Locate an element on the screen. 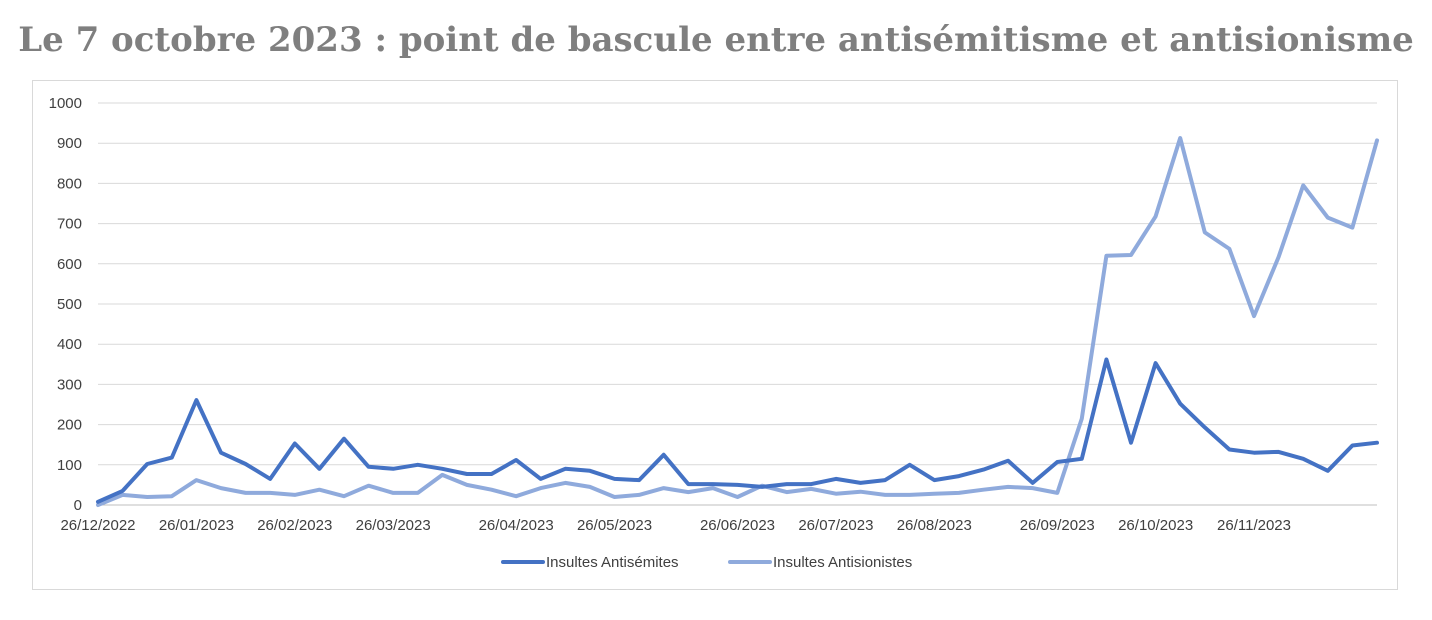 The height and width of the screenshot is (620, 1432). x-tick-label: 26/06/2023 is located at coordinates (737, 525).